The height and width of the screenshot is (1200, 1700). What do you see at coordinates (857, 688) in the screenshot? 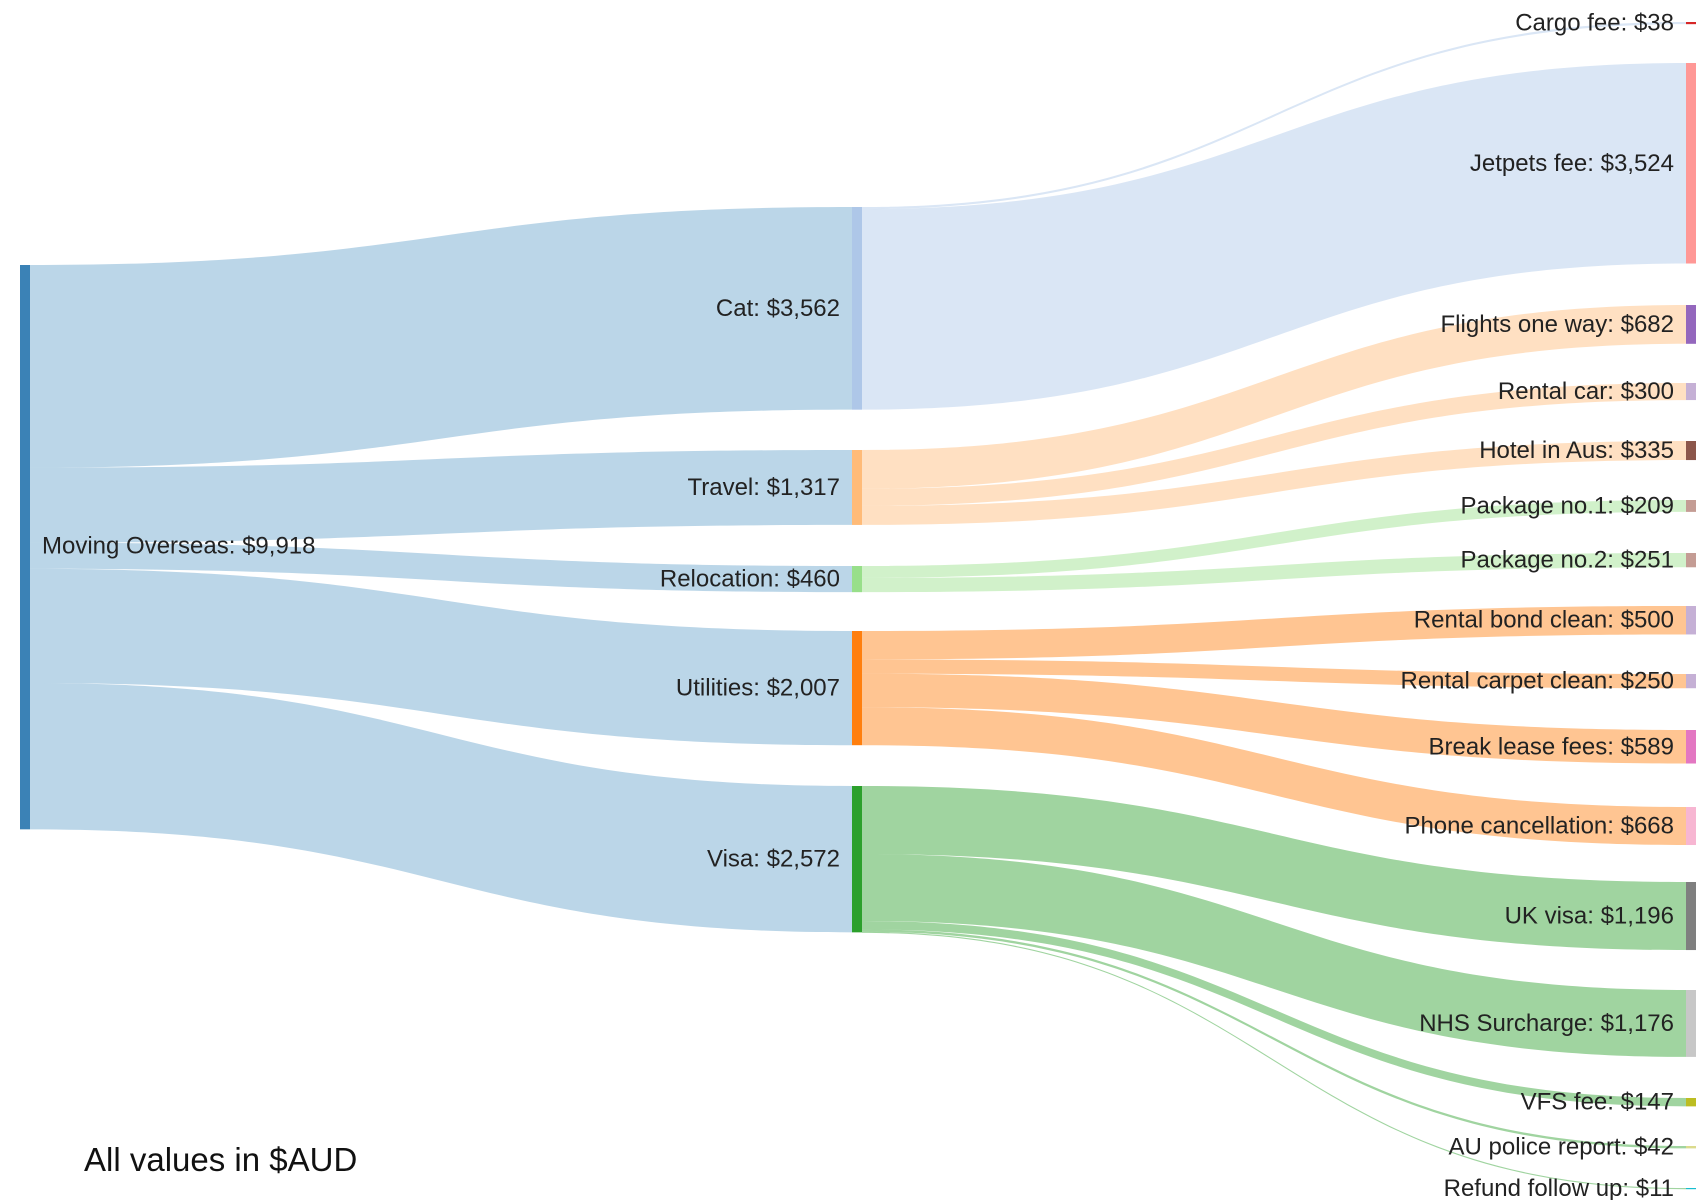
I see `node-bar-utilities` at bounding box center [857, 688].